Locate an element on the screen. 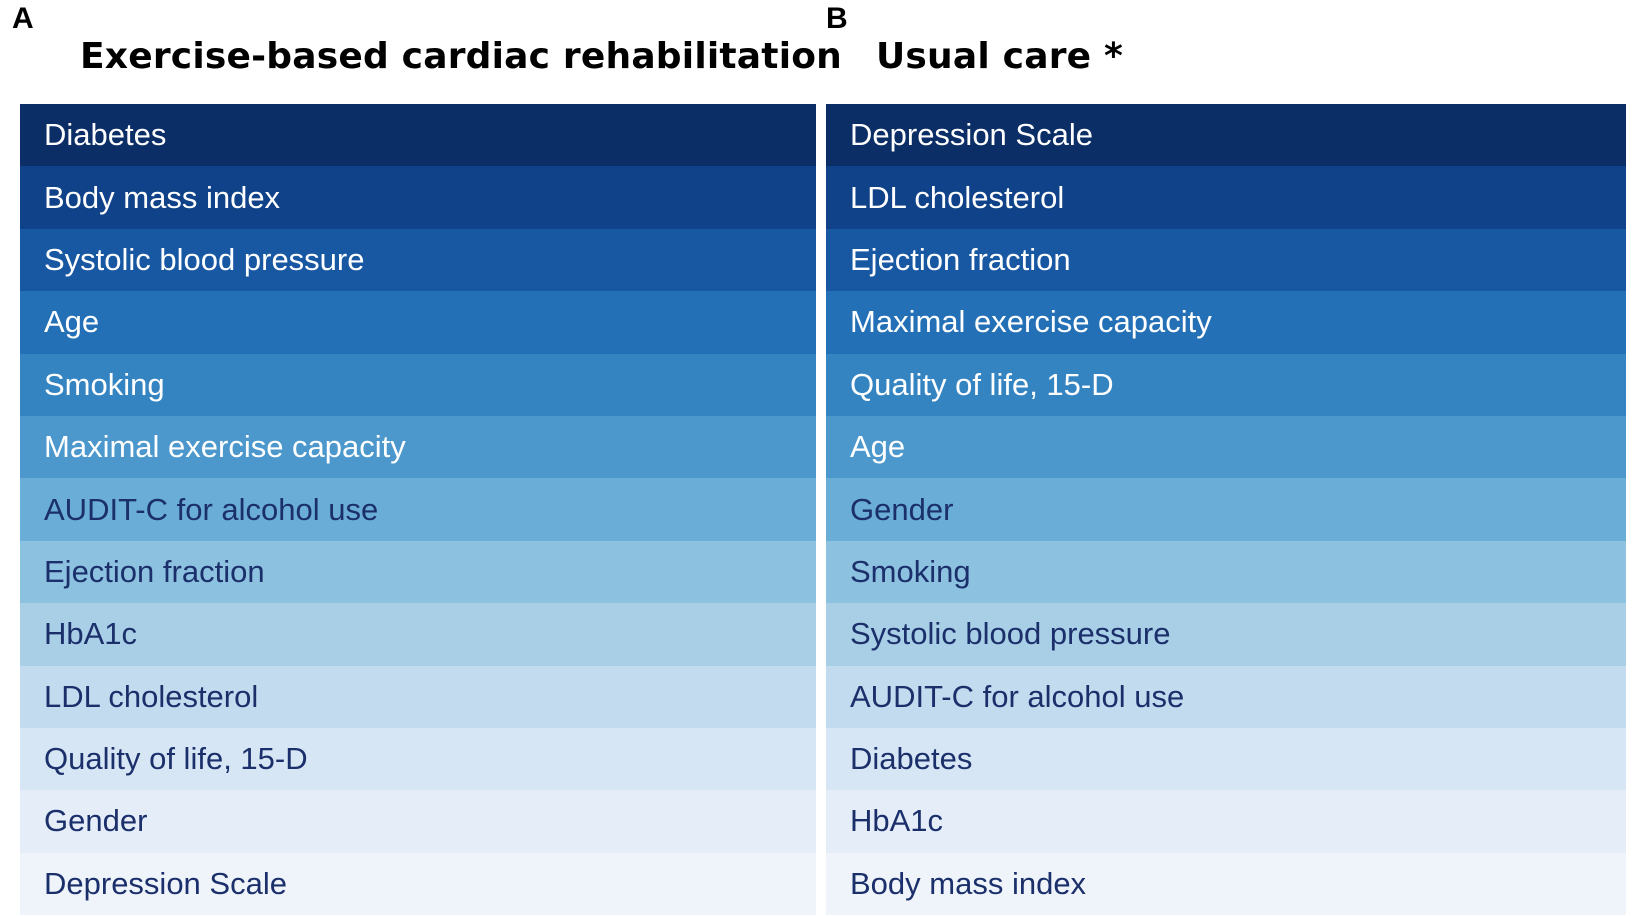 Image resolution: width=1632 pixels, height=916 pixels. panel-letter: B is located at coordinates (837, 18).